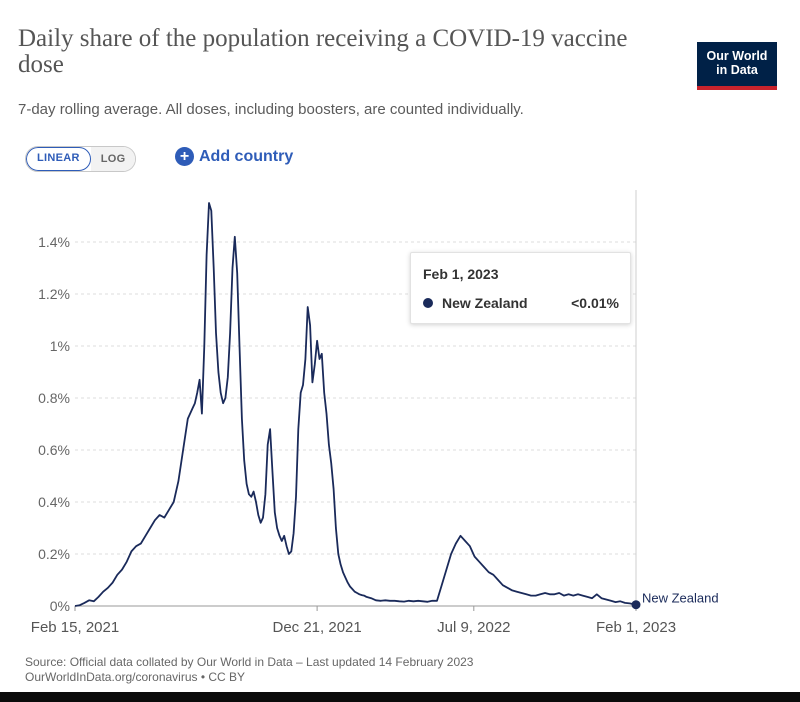 This screenshot has height=702, width=800. What do you see at coordinates (737, 56) in the screenshot?
I see `logo-line-1: Our World` at bounding box center [737, 56].